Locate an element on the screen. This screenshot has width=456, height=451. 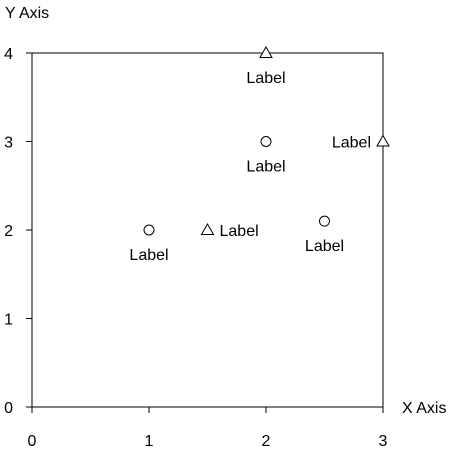
x-tick-label: 0 is located at coordinates (32, 441).